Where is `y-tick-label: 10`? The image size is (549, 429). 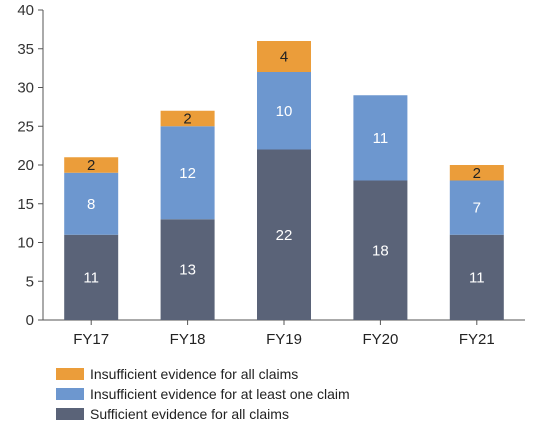
y-tick-label: 10 is located at coordinates (25, 243).